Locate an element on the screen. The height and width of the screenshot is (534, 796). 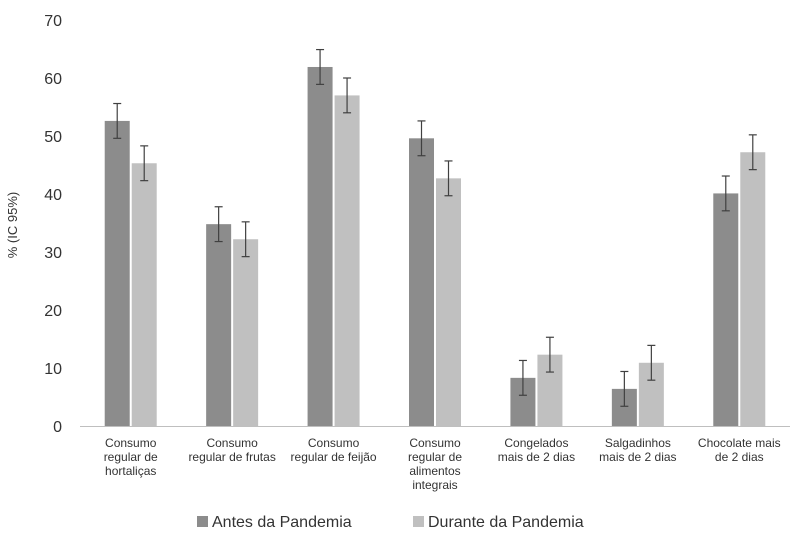
x-tick-label-line: regular de frutas is located at coordinates (231, 457).